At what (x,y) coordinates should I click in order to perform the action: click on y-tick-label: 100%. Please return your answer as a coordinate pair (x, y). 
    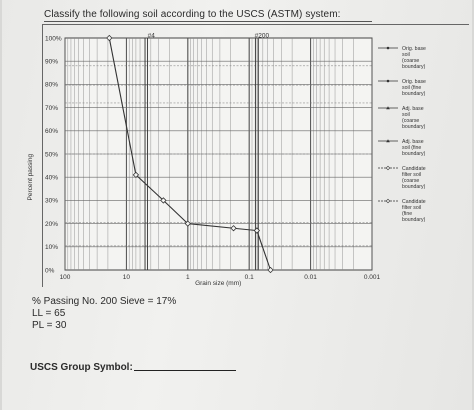
    Looking at the image, I should click on (53, 38).